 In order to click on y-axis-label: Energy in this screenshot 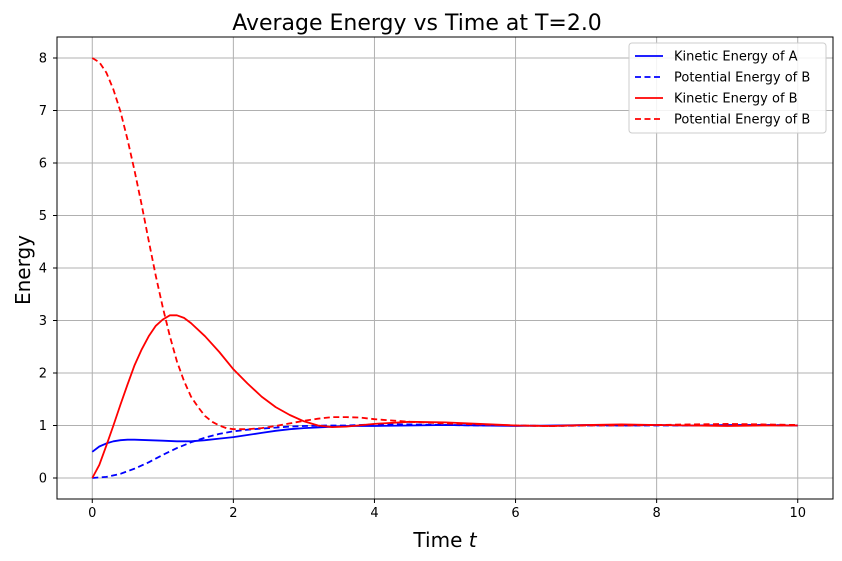, I will do `click(23, 270)`.